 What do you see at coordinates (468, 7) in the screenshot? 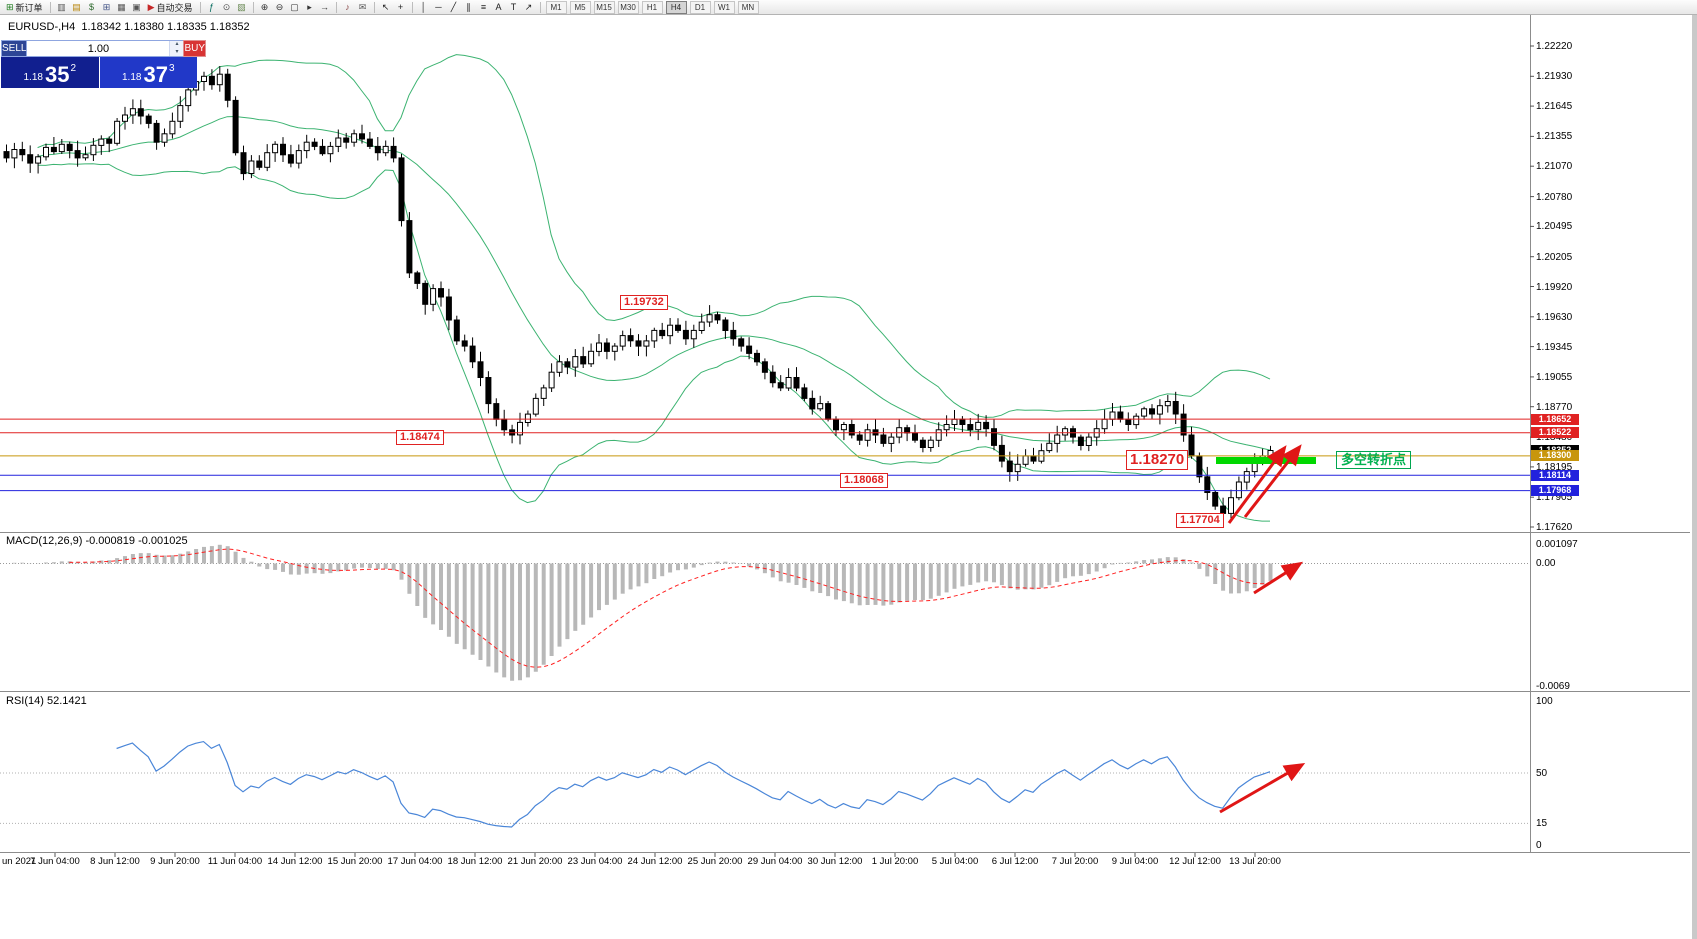
I see `channel-icon: ∥` at bounding box center [468, 7].